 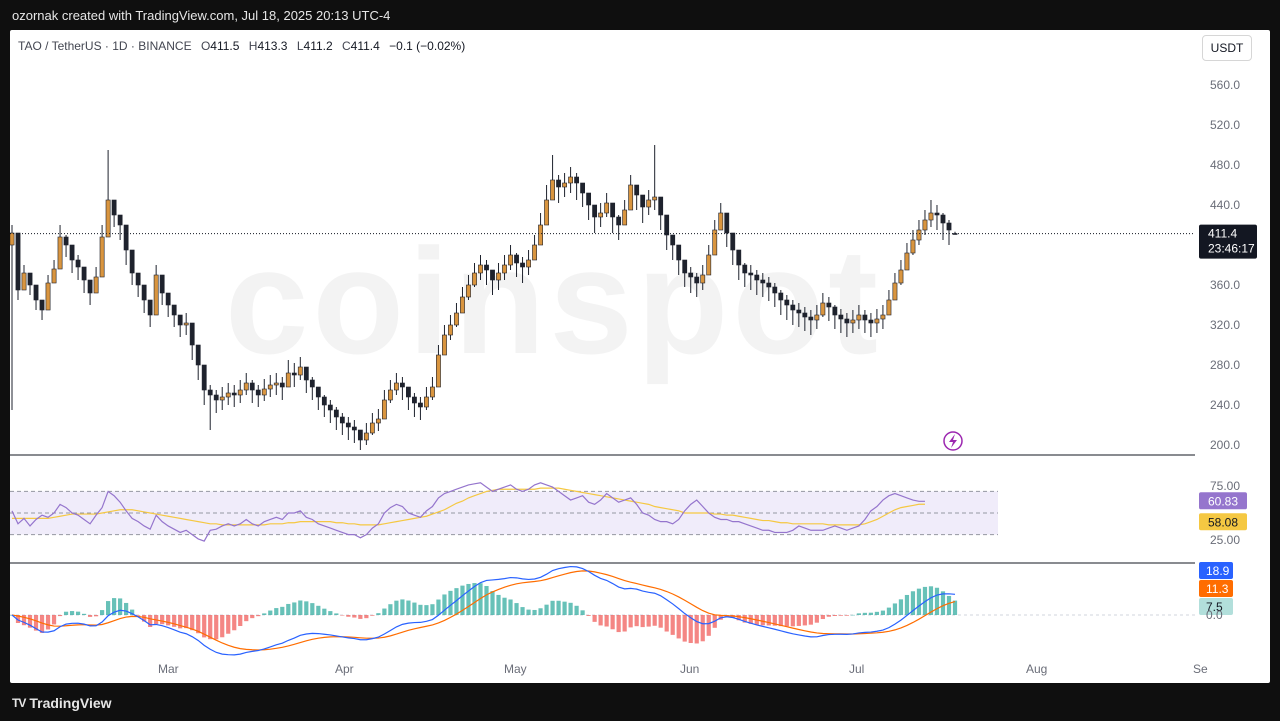 What do you see at coordinates (953, 441) in the screenshot?
I see `lightning-circle` at bounding box center [953, 441].